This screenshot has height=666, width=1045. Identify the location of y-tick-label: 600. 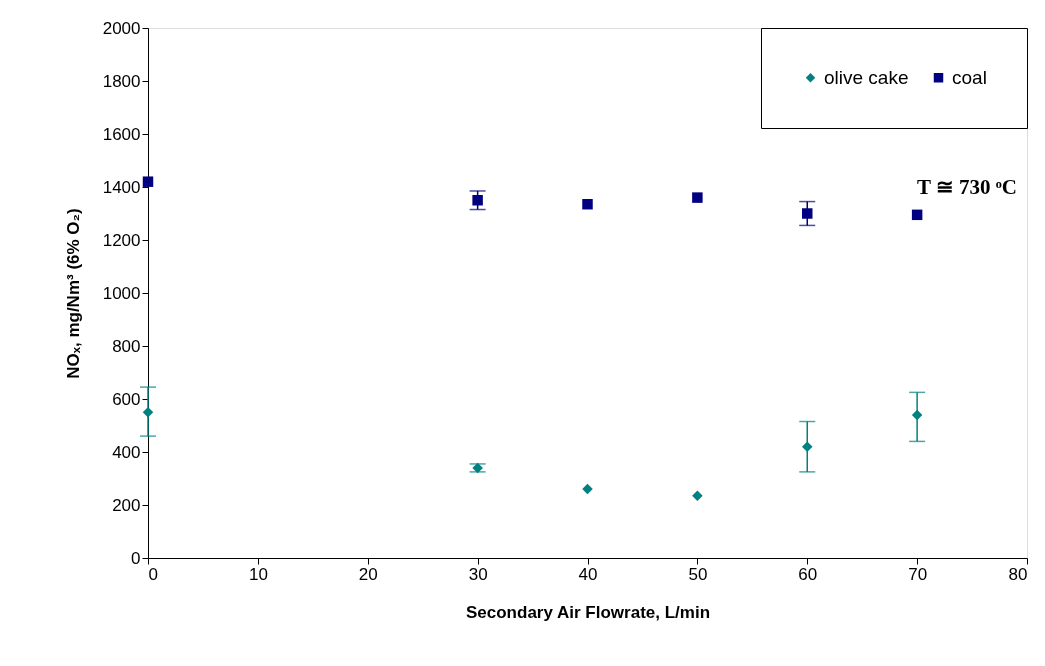
(126, 399).